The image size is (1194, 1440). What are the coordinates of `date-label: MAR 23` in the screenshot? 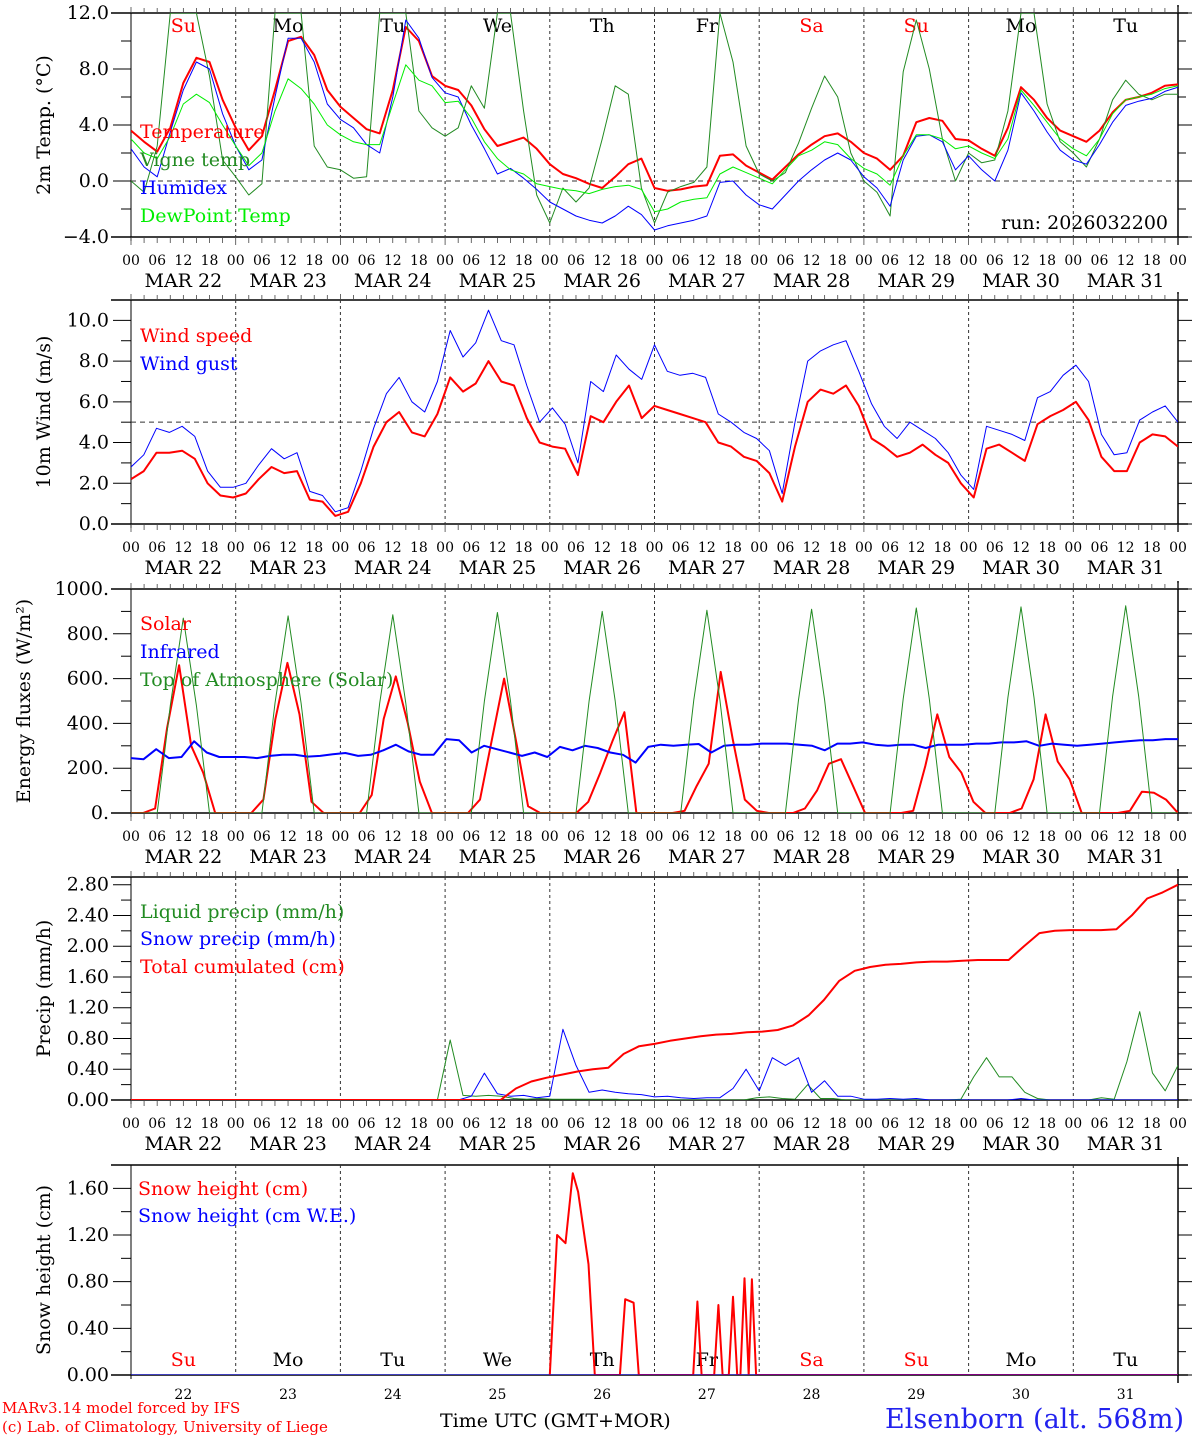 It's located at (288, 857).